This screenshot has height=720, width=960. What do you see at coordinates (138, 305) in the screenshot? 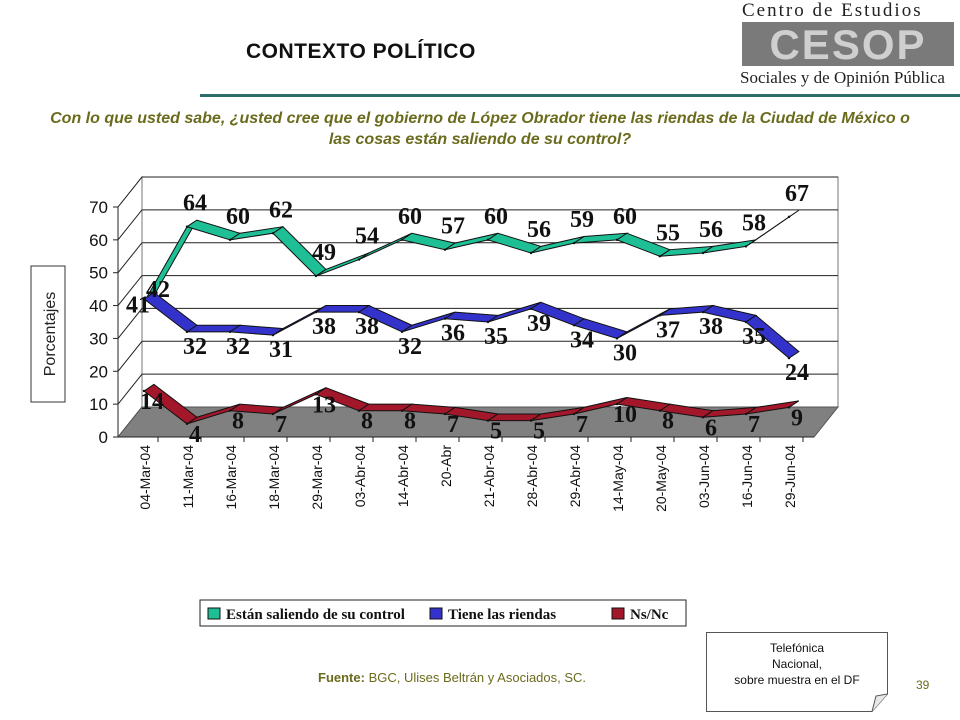
I see `data-label: 41` at bounding box center [138, 305].